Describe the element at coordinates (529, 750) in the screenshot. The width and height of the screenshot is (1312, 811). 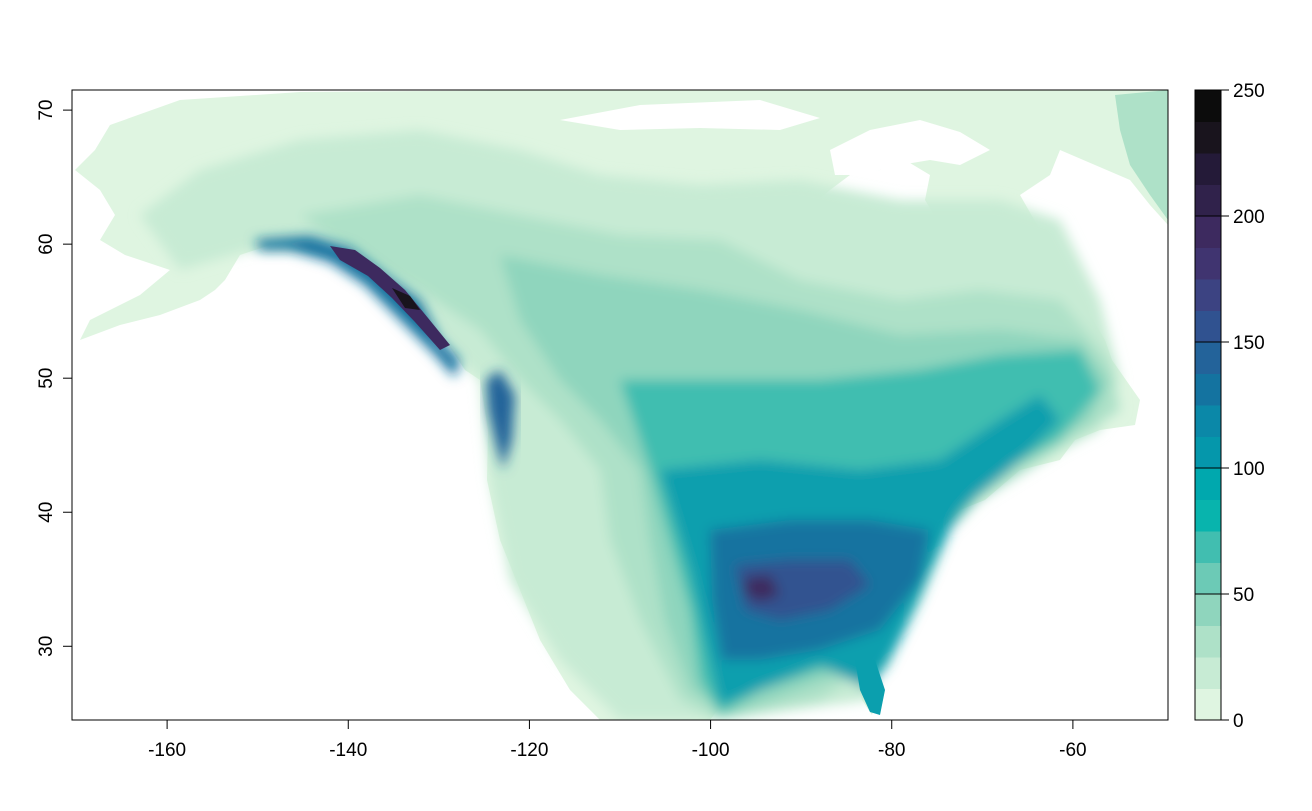
I see `x-tick-label: -120` at that location.